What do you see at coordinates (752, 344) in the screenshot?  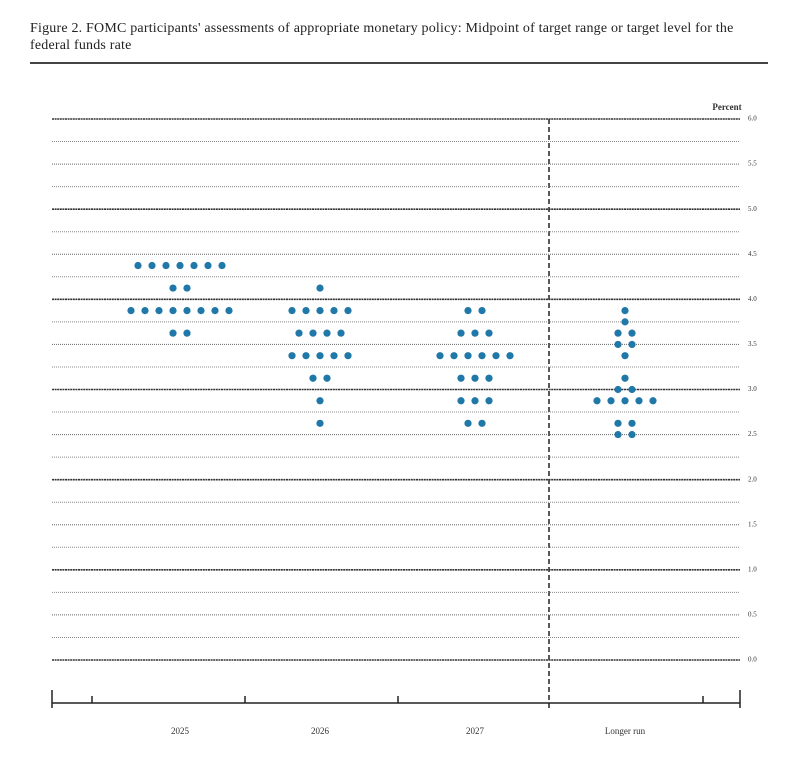 I see `y-tick-label: 3.5` at bounding box center [752, 344].